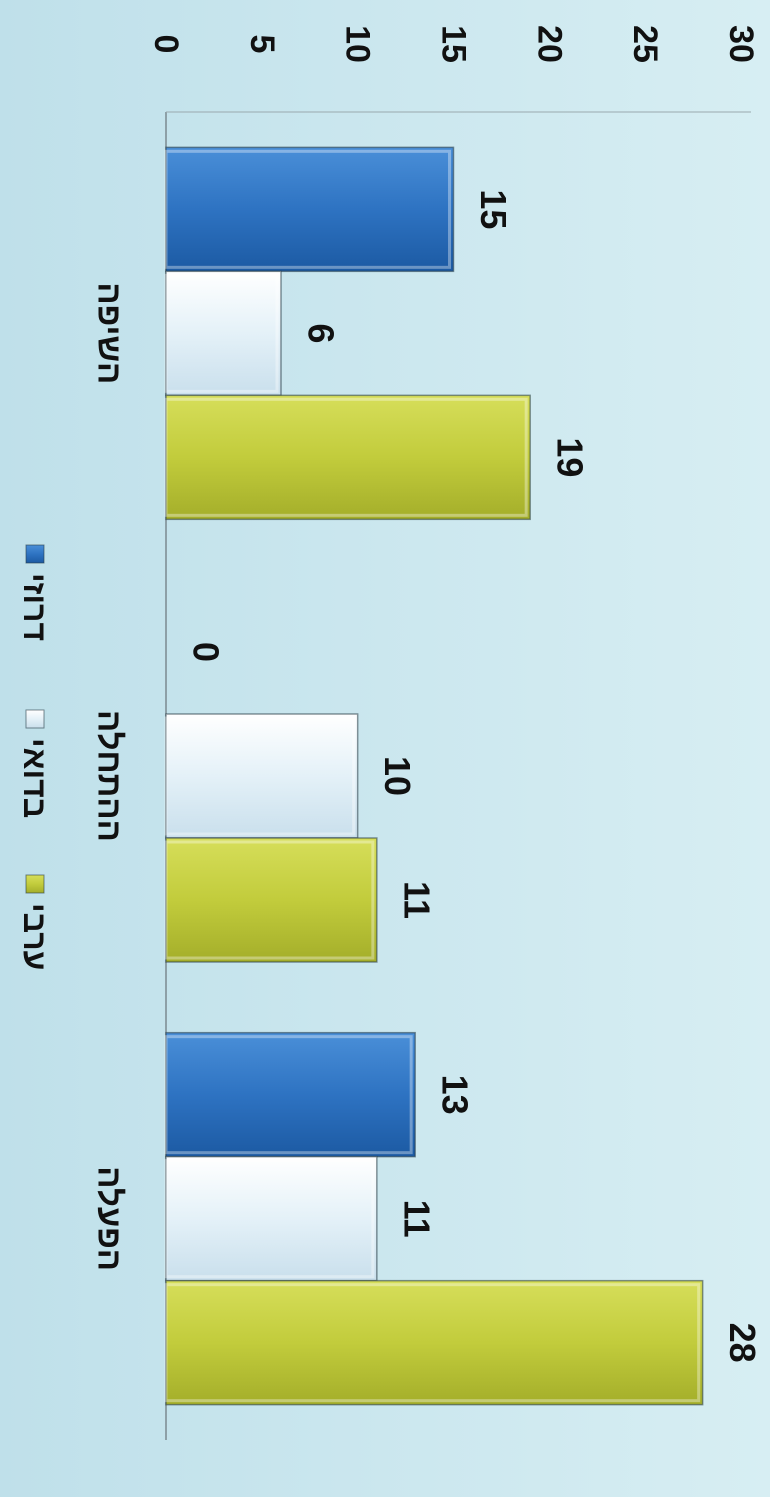  Describe the element at coordinates (397, 776) in the screenshot. I see `data-label: 10` at that location.